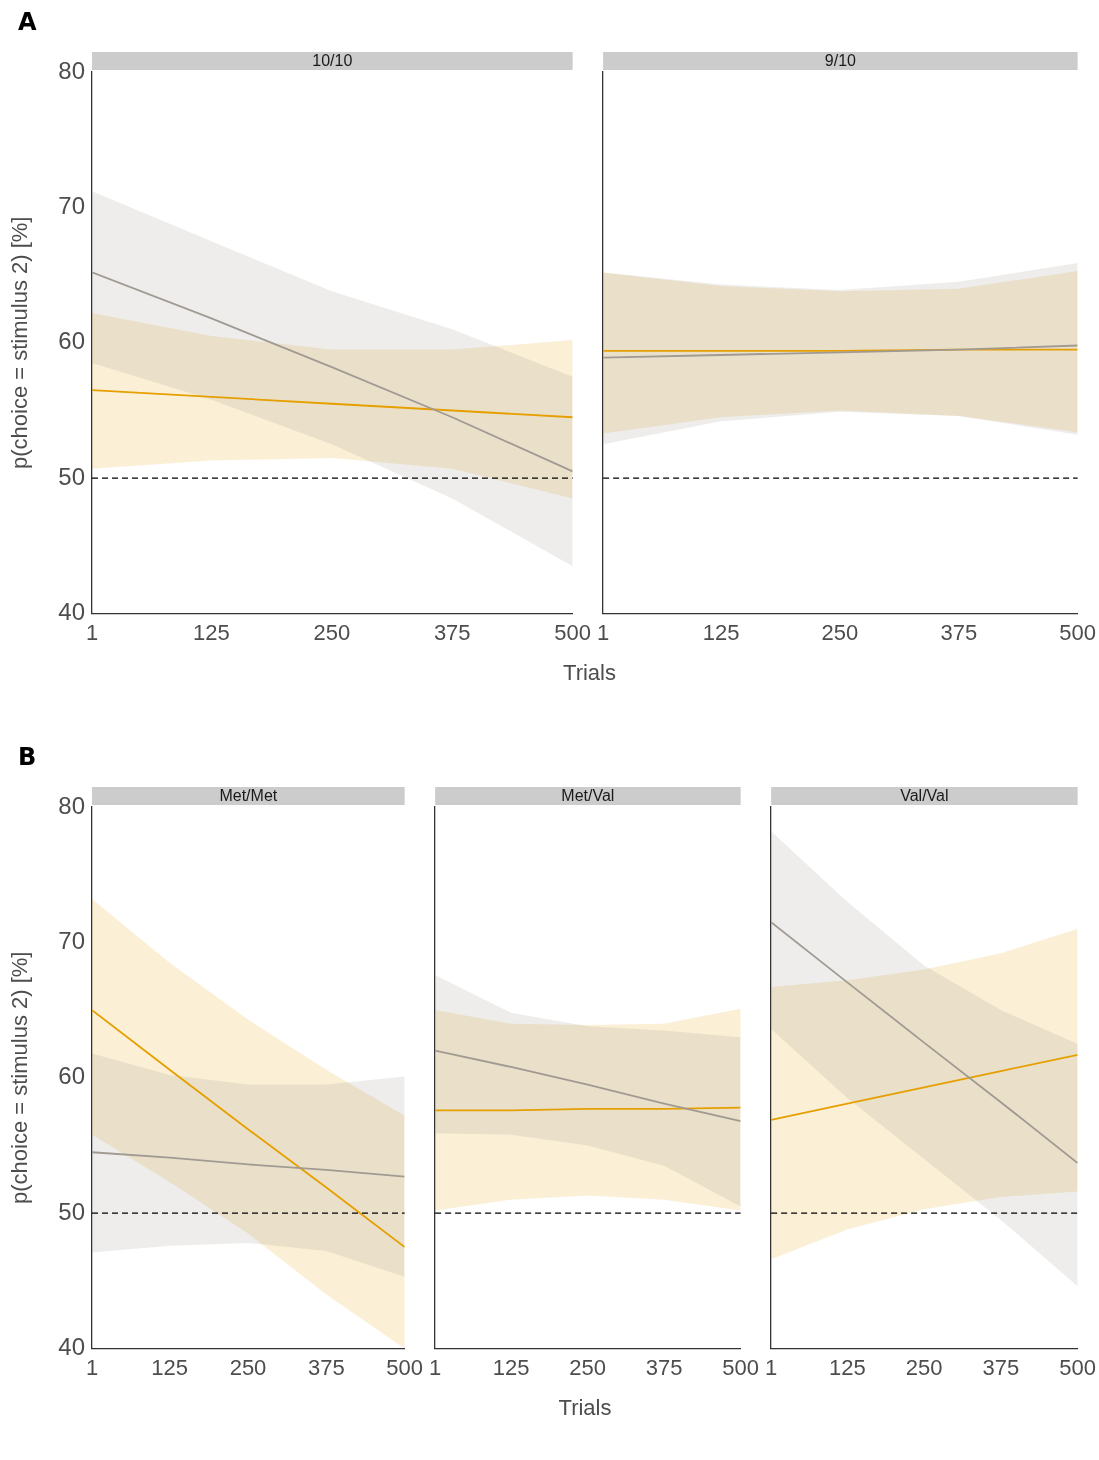 This screenshot has height=1460, width=1099. Describe the element at coordinates (840, 61) in the screenshot. I see `chart-title: 9/10` at that location.